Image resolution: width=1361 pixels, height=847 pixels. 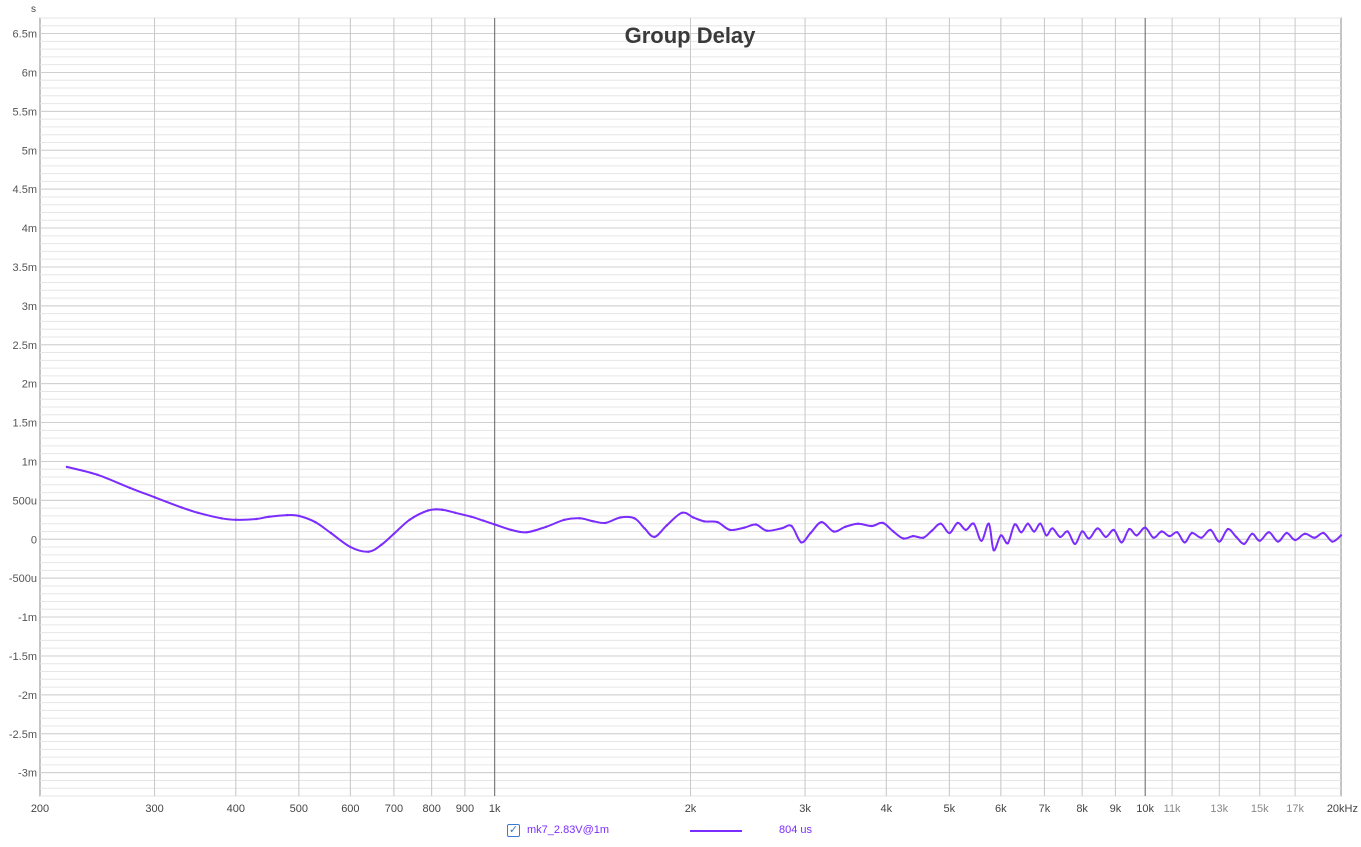 I want to click on x-tick-label: 11k, so click(x=1172, y=809).